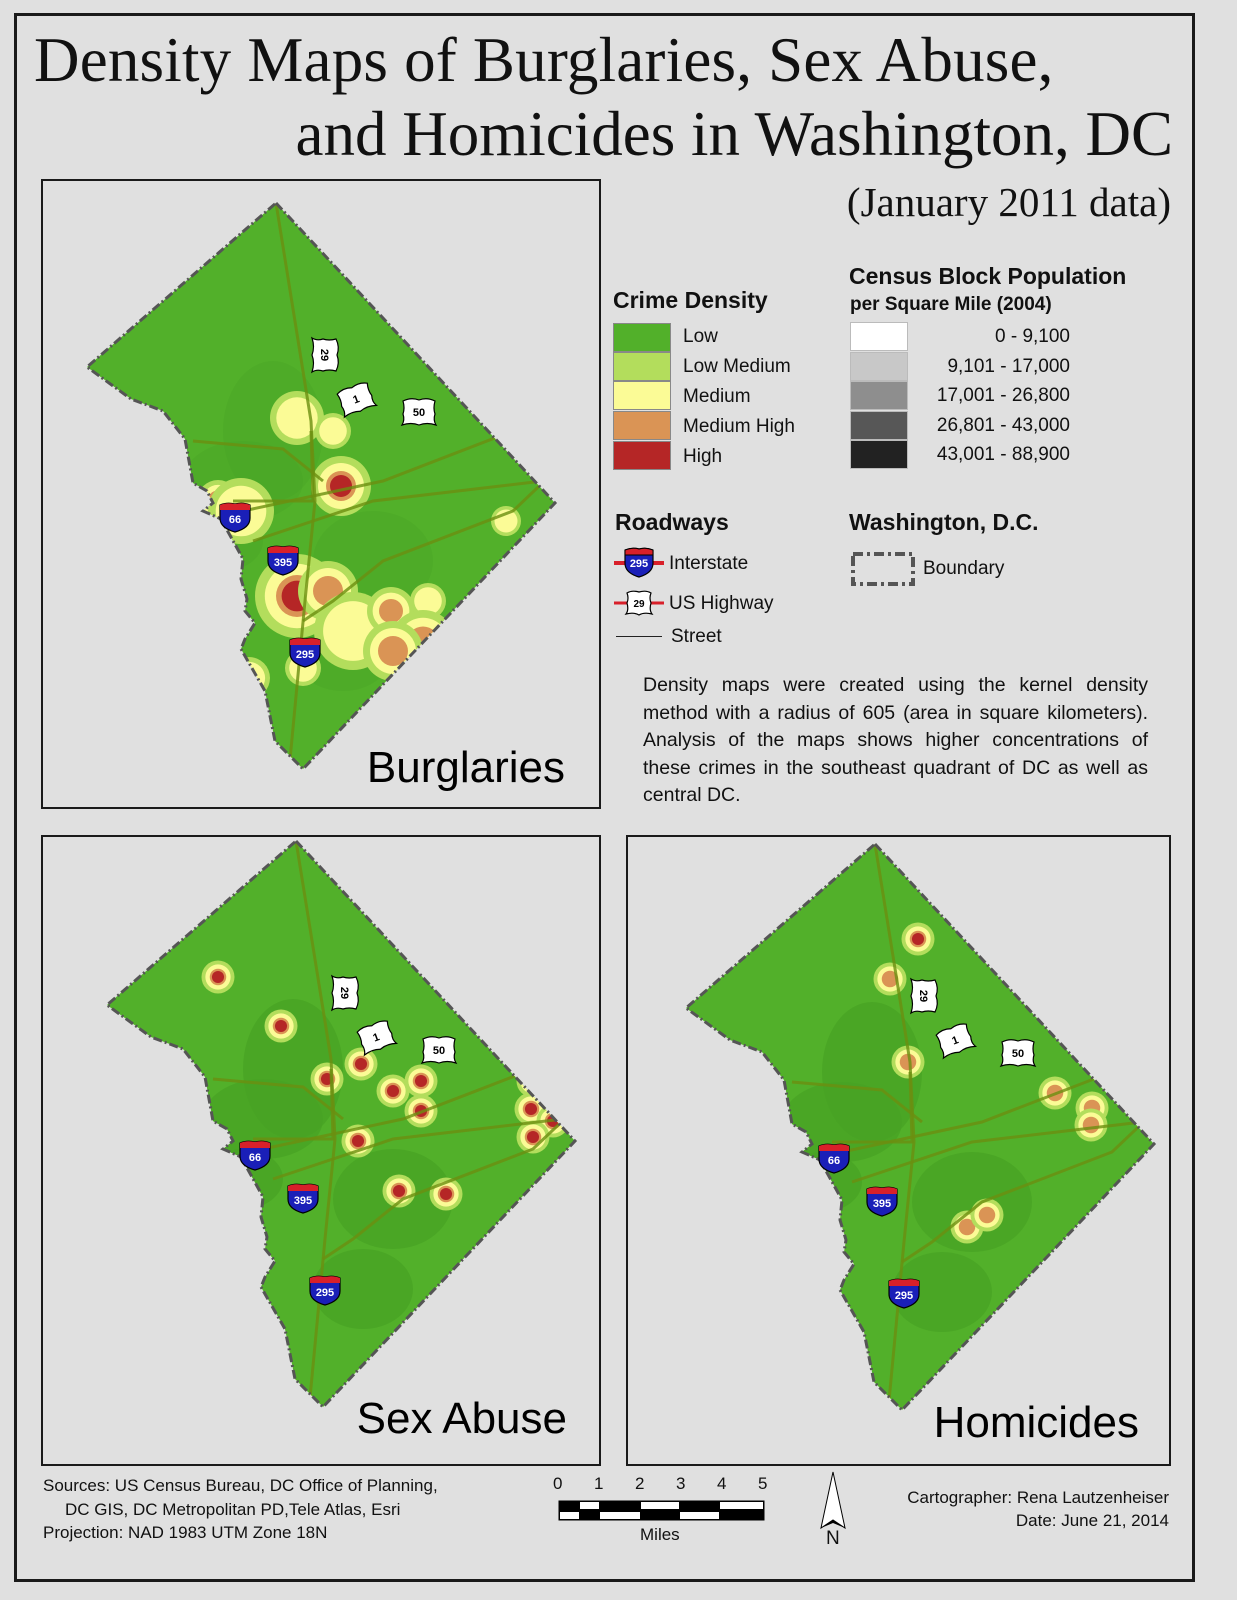  What do you see at coordinates (640, 1483) in the screenshot?
I see `scale-tick-2: 2` at bounding box center [640, 1483].